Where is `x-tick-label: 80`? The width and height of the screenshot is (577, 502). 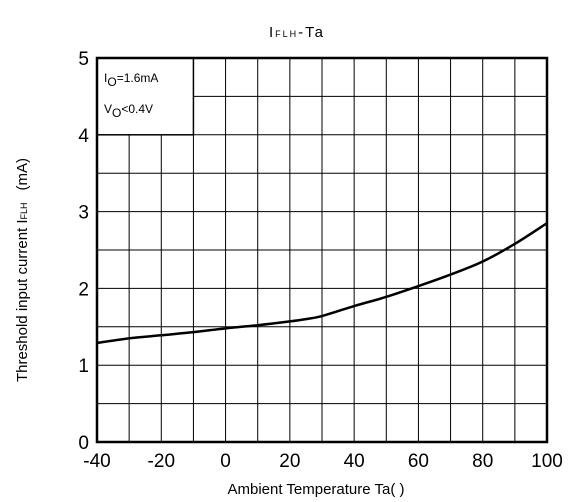 x-tick-label: 80 is located at coordinates (482, 461).